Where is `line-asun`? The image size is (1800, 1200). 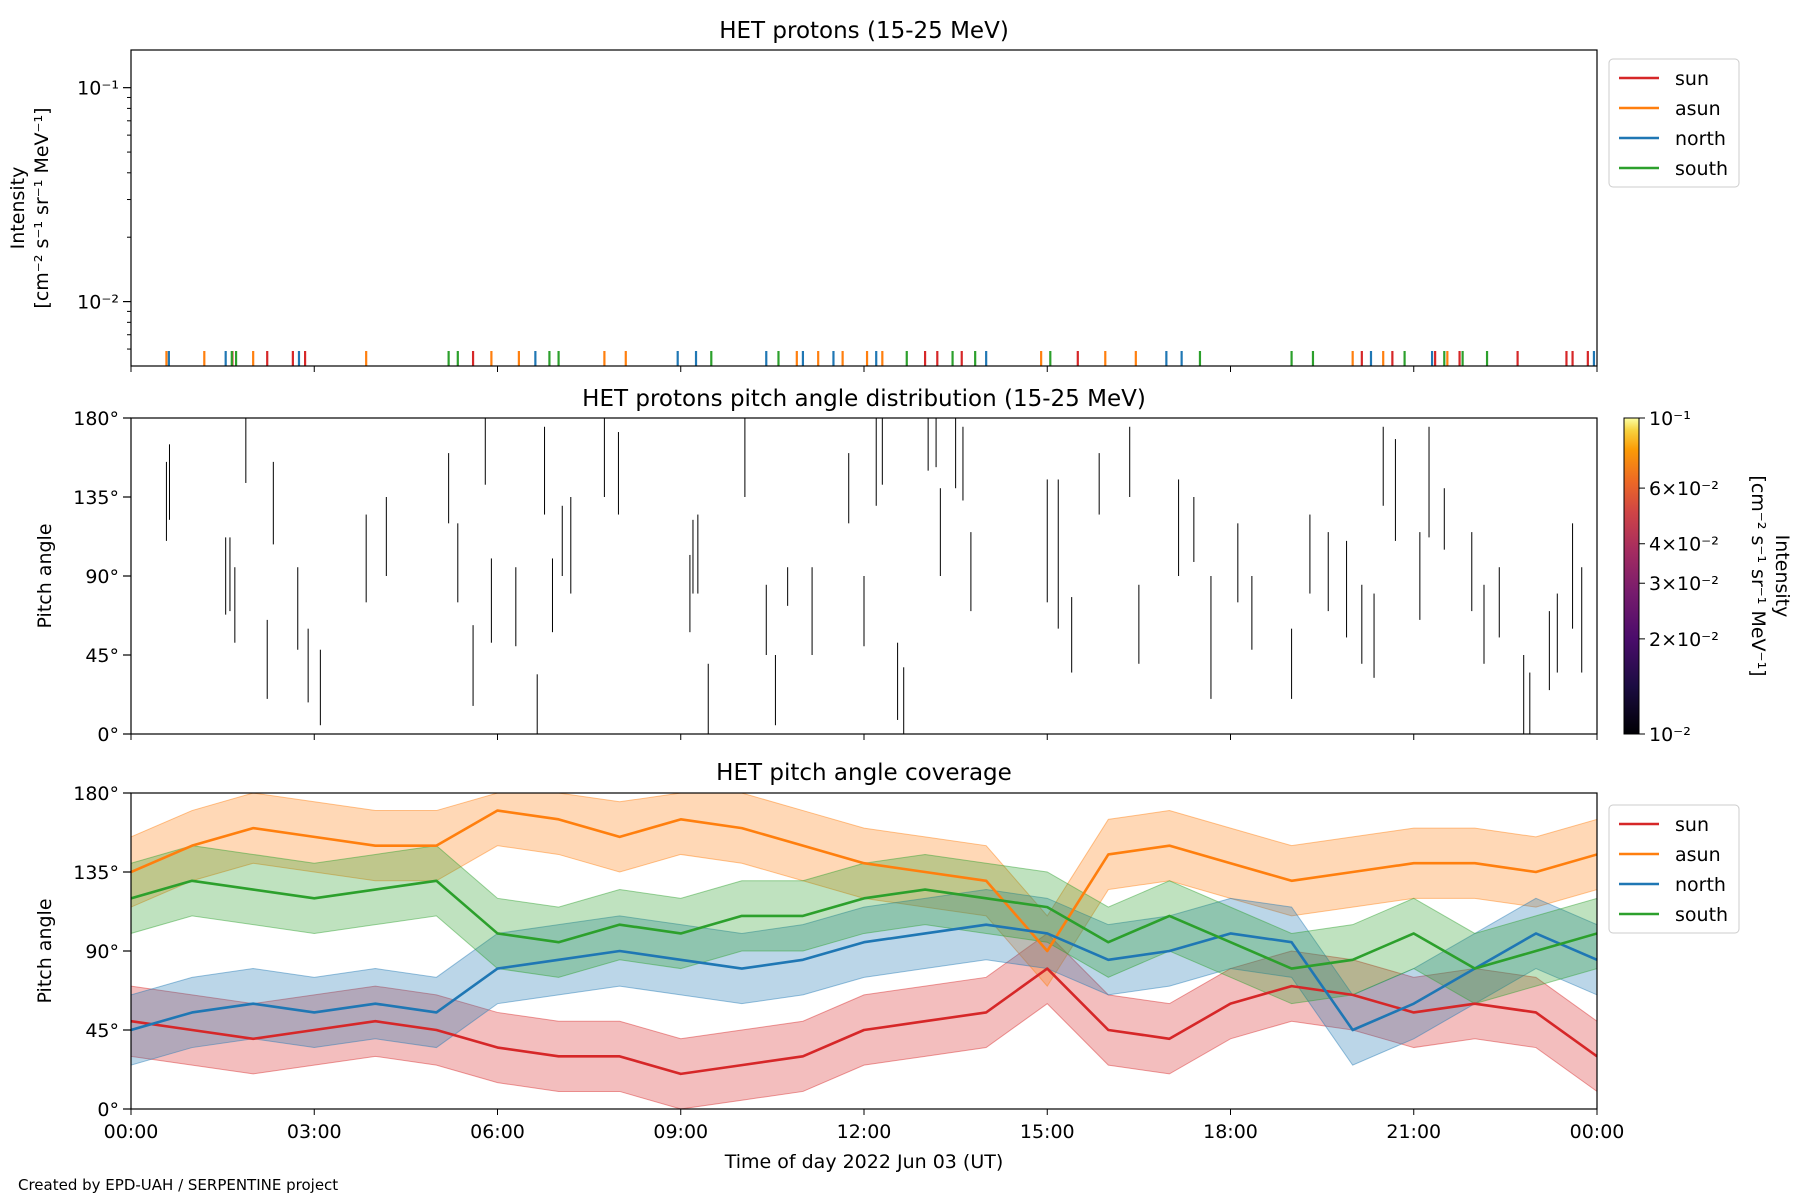
line-asun is located at coordinates (864, 881).